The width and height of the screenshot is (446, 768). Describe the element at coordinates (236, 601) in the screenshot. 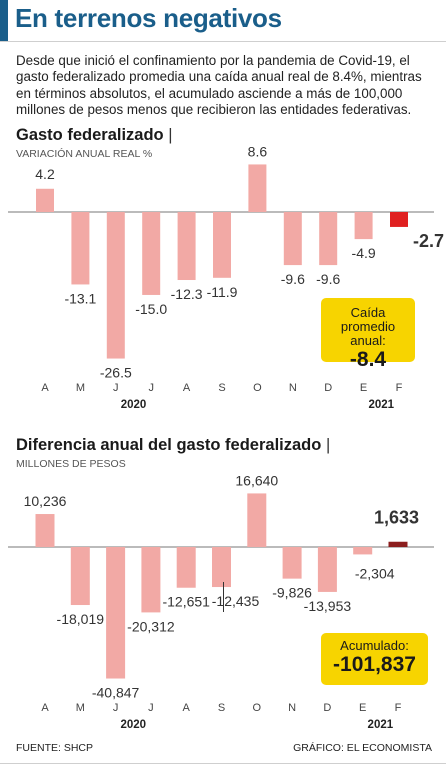

I see `chart2-data-label: -12,435` at that location.